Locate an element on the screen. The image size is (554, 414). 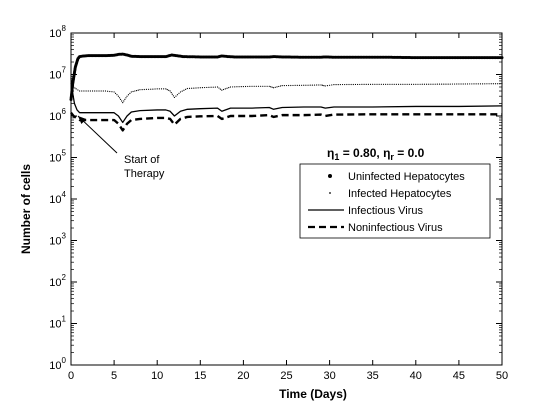
y-tick-label: 10² is located at coordinates (57, 281).